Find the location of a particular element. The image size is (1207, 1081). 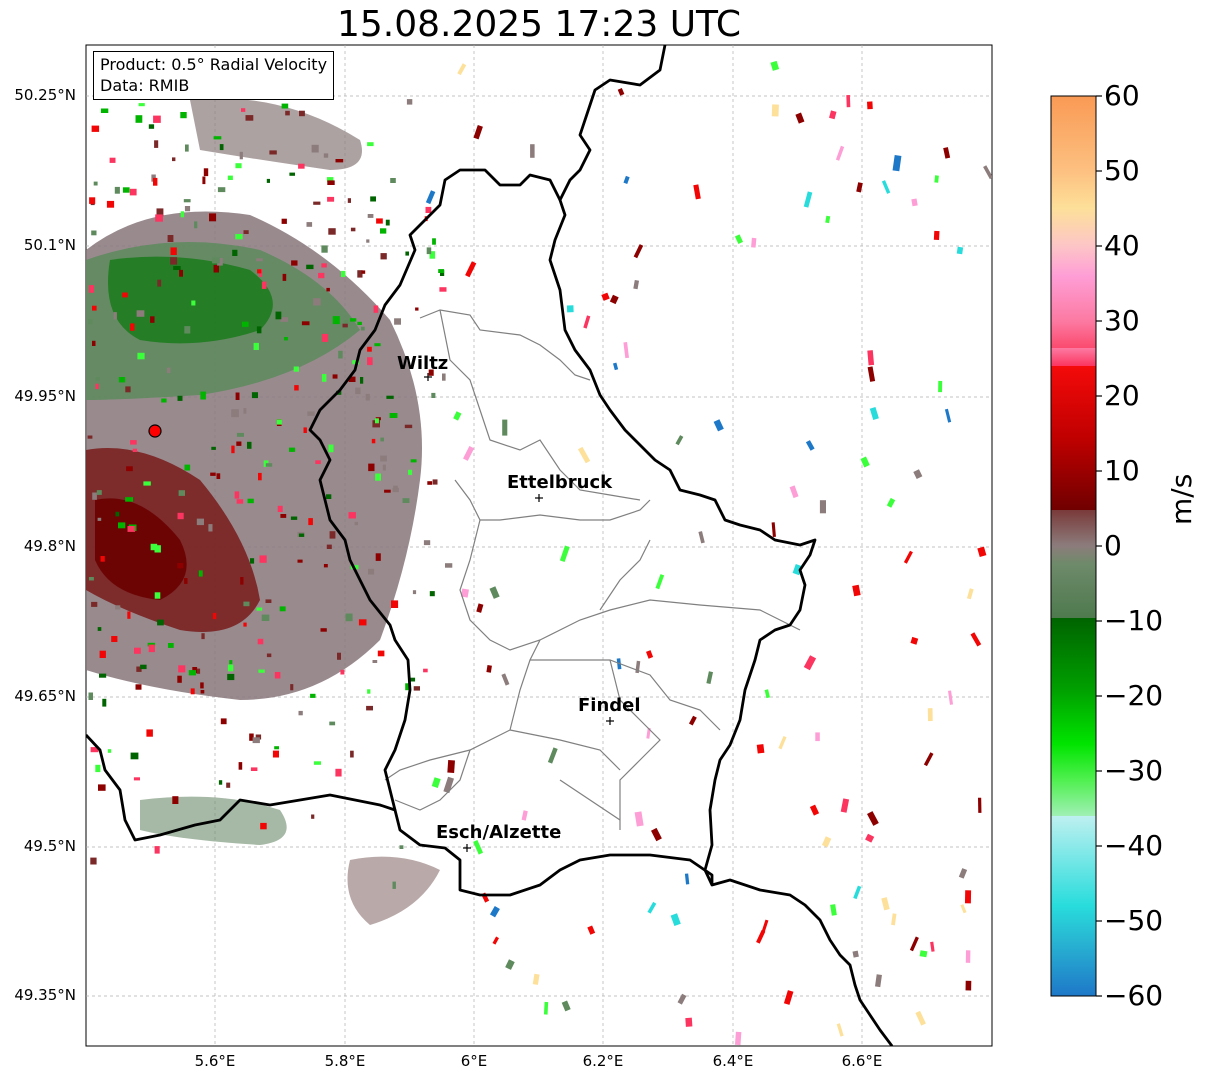

lat-label: 49.35°N is located at coordinates (45, 995).